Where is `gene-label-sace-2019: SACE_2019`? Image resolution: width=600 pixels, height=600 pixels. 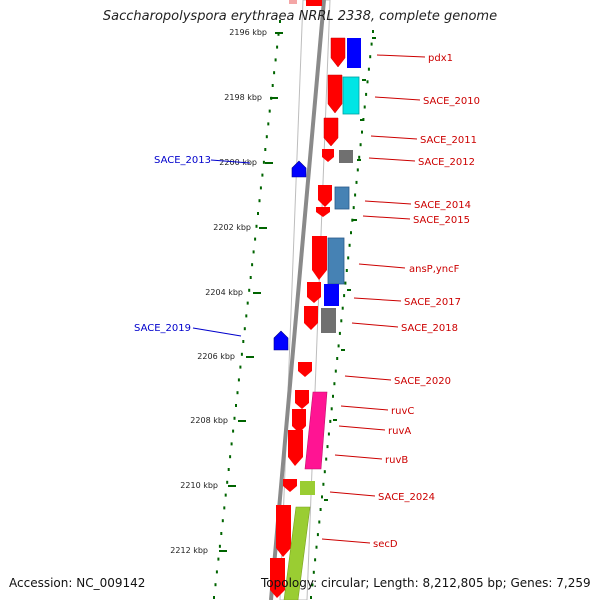
gene-label-sace-2019: SACE_2019 is located at coordinates (162, 328).